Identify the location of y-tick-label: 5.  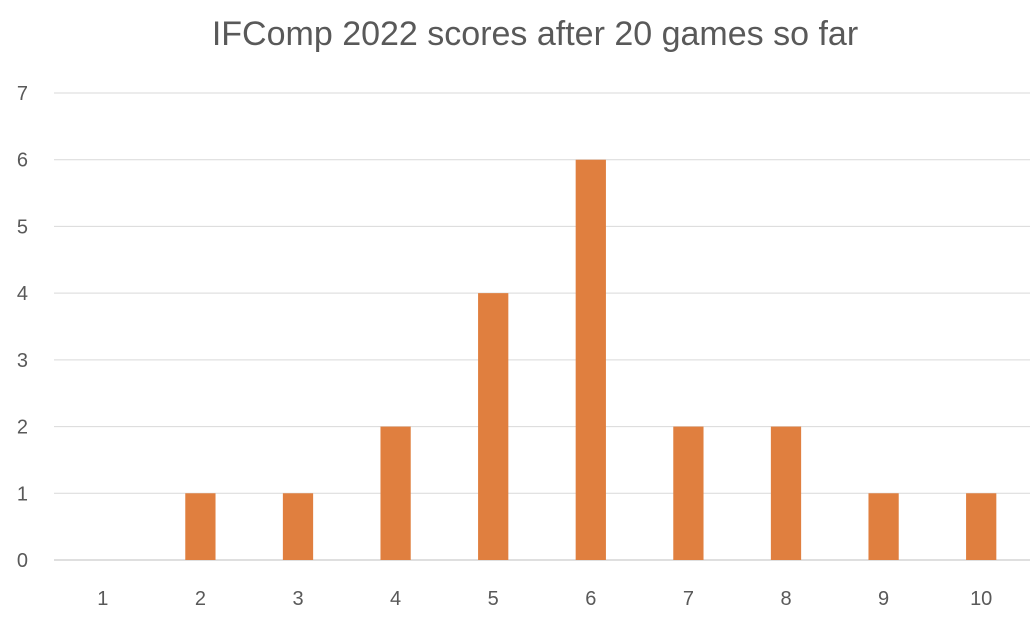
(22, 227).